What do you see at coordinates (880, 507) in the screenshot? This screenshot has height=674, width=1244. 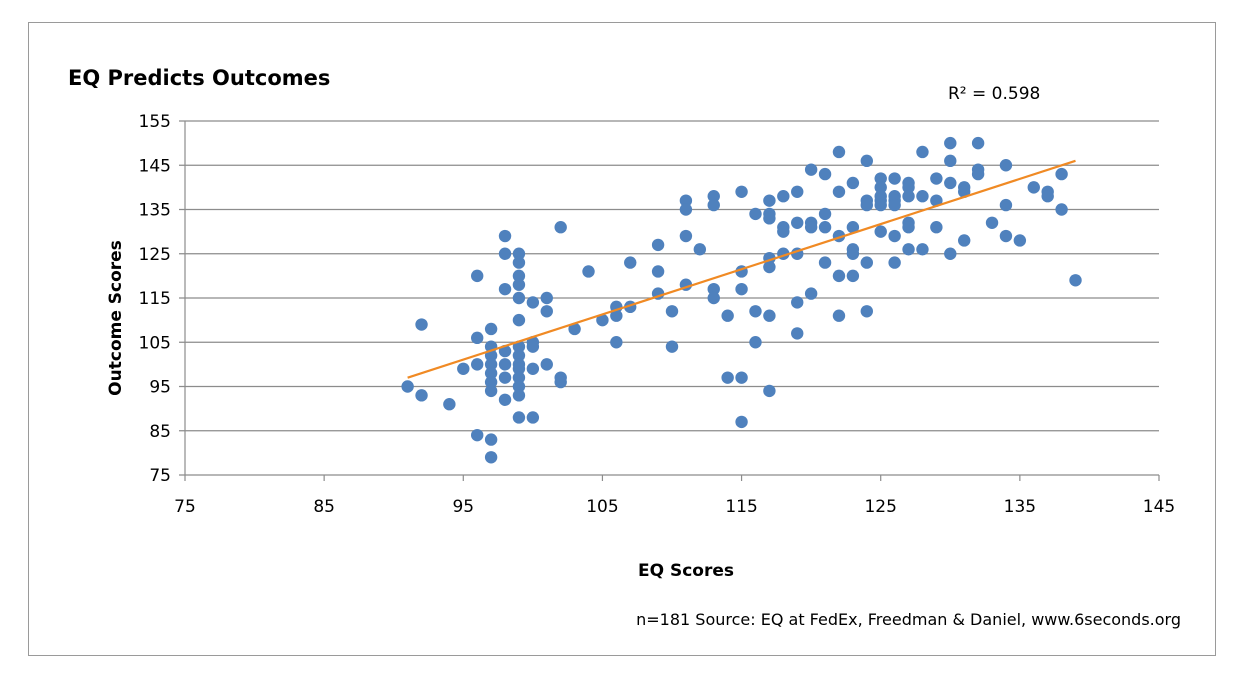 I see `x-tick-label: 125` at bounding box center [880, 507].